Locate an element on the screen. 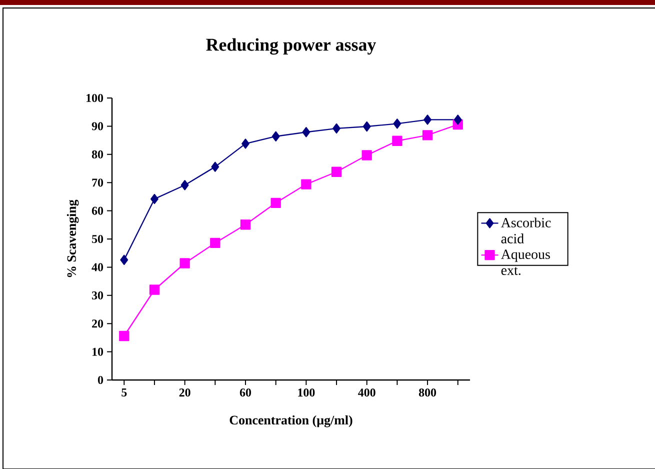  y-tick-label: 90 is located at coordinates (98, 126).